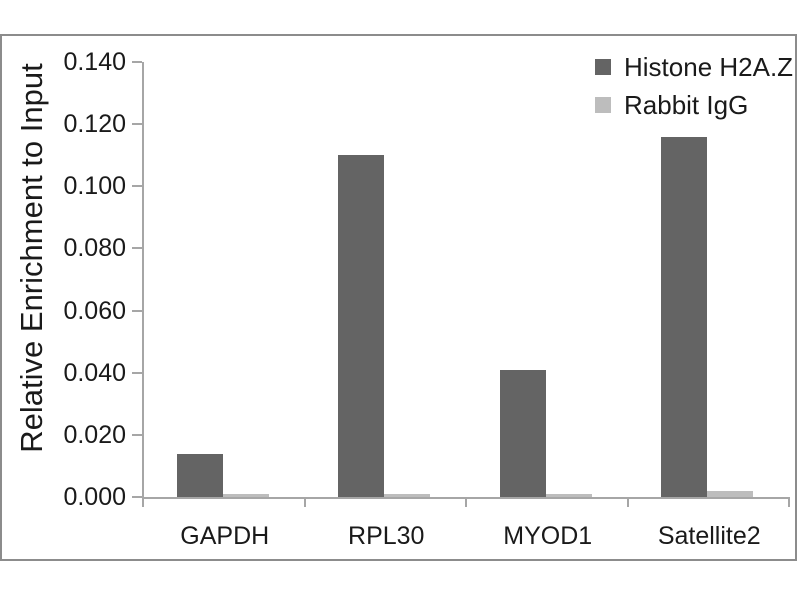 This screenshot has height=600, width=800. I want to click on legend-item: Histone H2A.Z, so click(694, 67).